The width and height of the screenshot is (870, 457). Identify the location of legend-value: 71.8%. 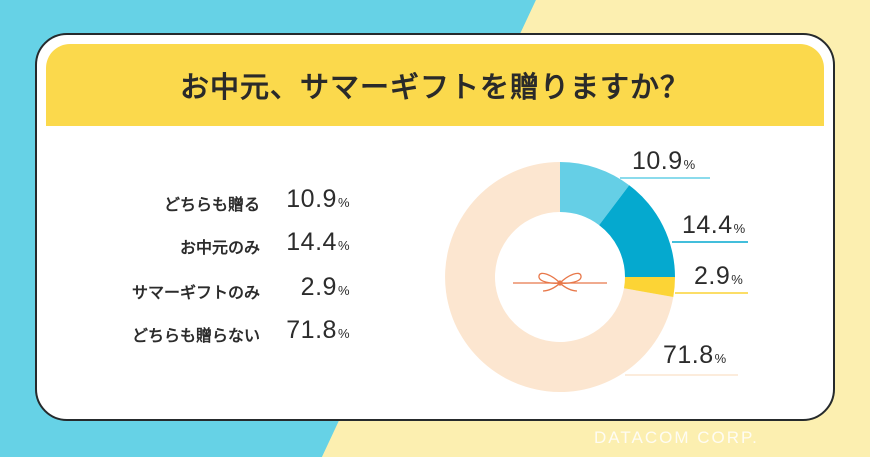
(318, 330).